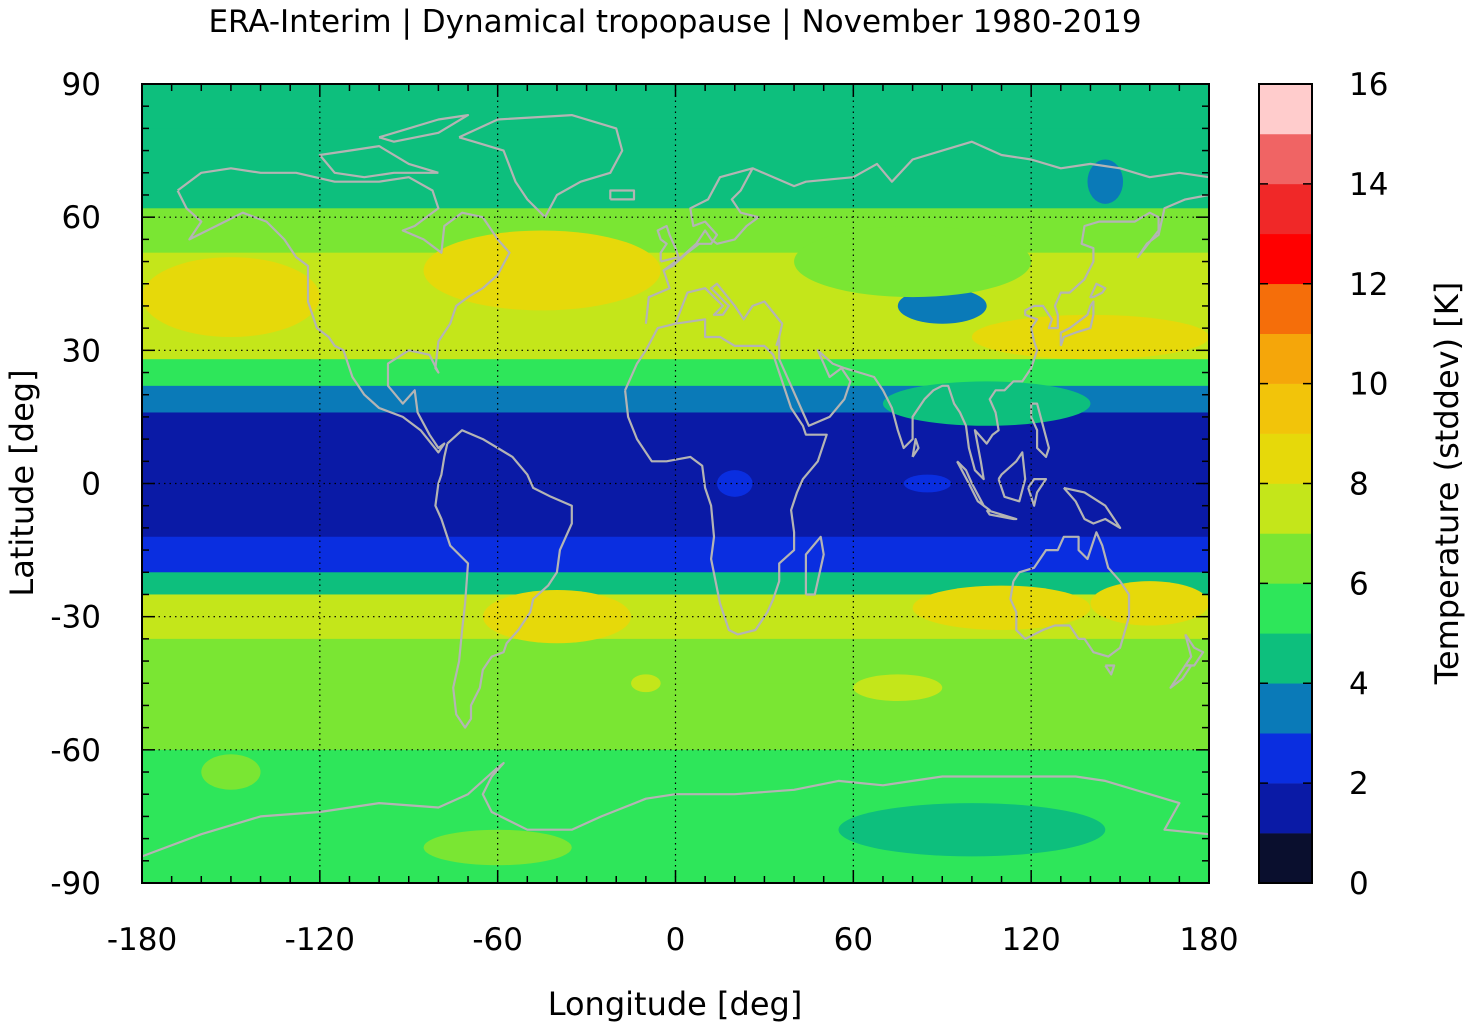  What do you see at coordinates (142, 940) in the screenshot?
I see `x-tick-label: -180` at bounding box center [142, 940].